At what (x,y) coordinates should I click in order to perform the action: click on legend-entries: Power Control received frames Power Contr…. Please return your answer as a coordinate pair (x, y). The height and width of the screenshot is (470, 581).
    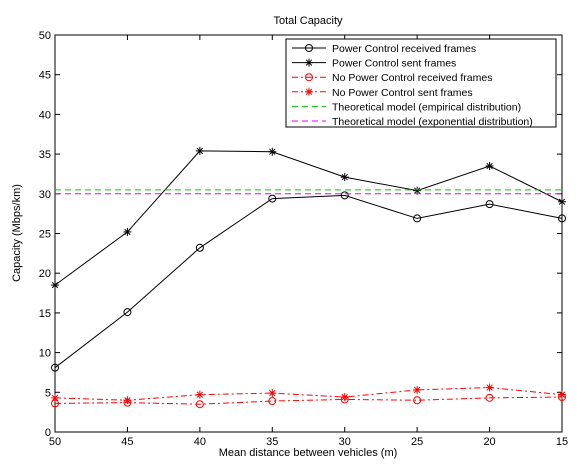
    Looking at the image, I should click on (412, 85).